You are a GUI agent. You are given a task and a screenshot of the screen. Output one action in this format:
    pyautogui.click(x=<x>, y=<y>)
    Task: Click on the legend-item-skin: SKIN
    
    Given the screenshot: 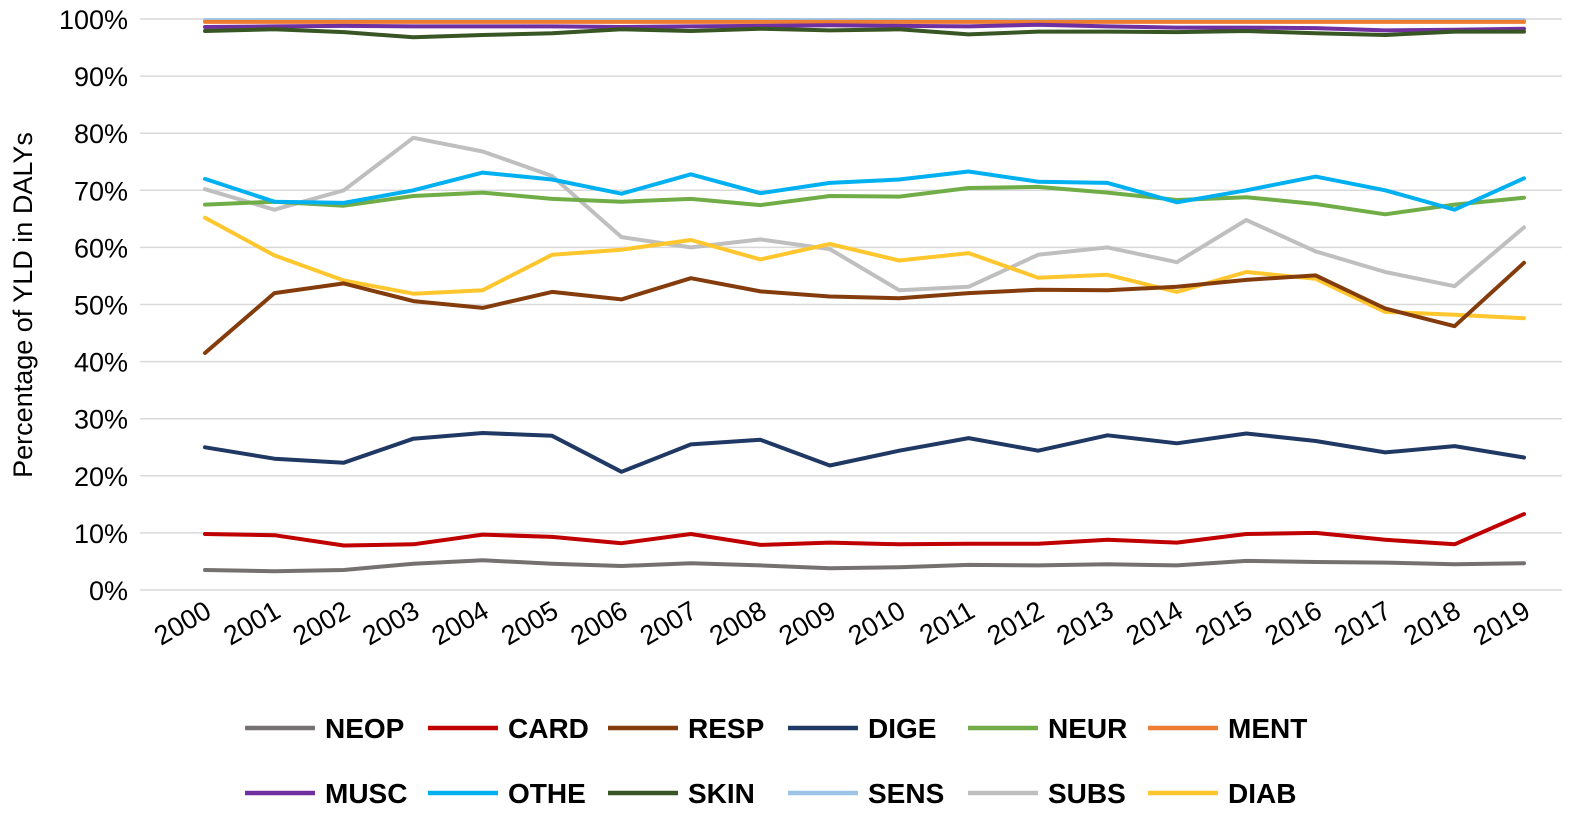 What is the action you would take?
    pyautogui.click(x=681, y=793)
    